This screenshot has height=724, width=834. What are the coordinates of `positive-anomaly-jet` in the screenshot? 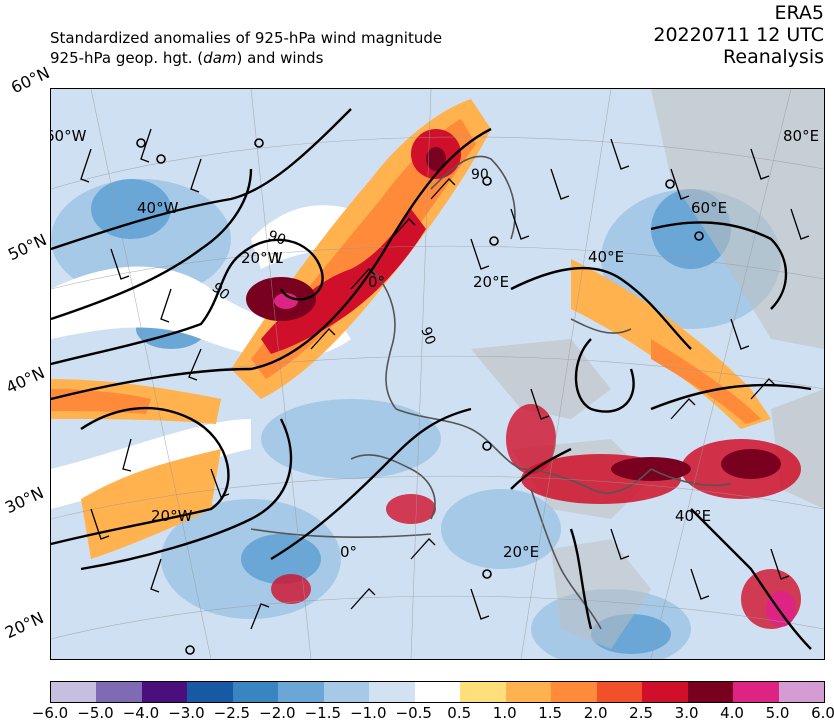 It's located at (361, 249).